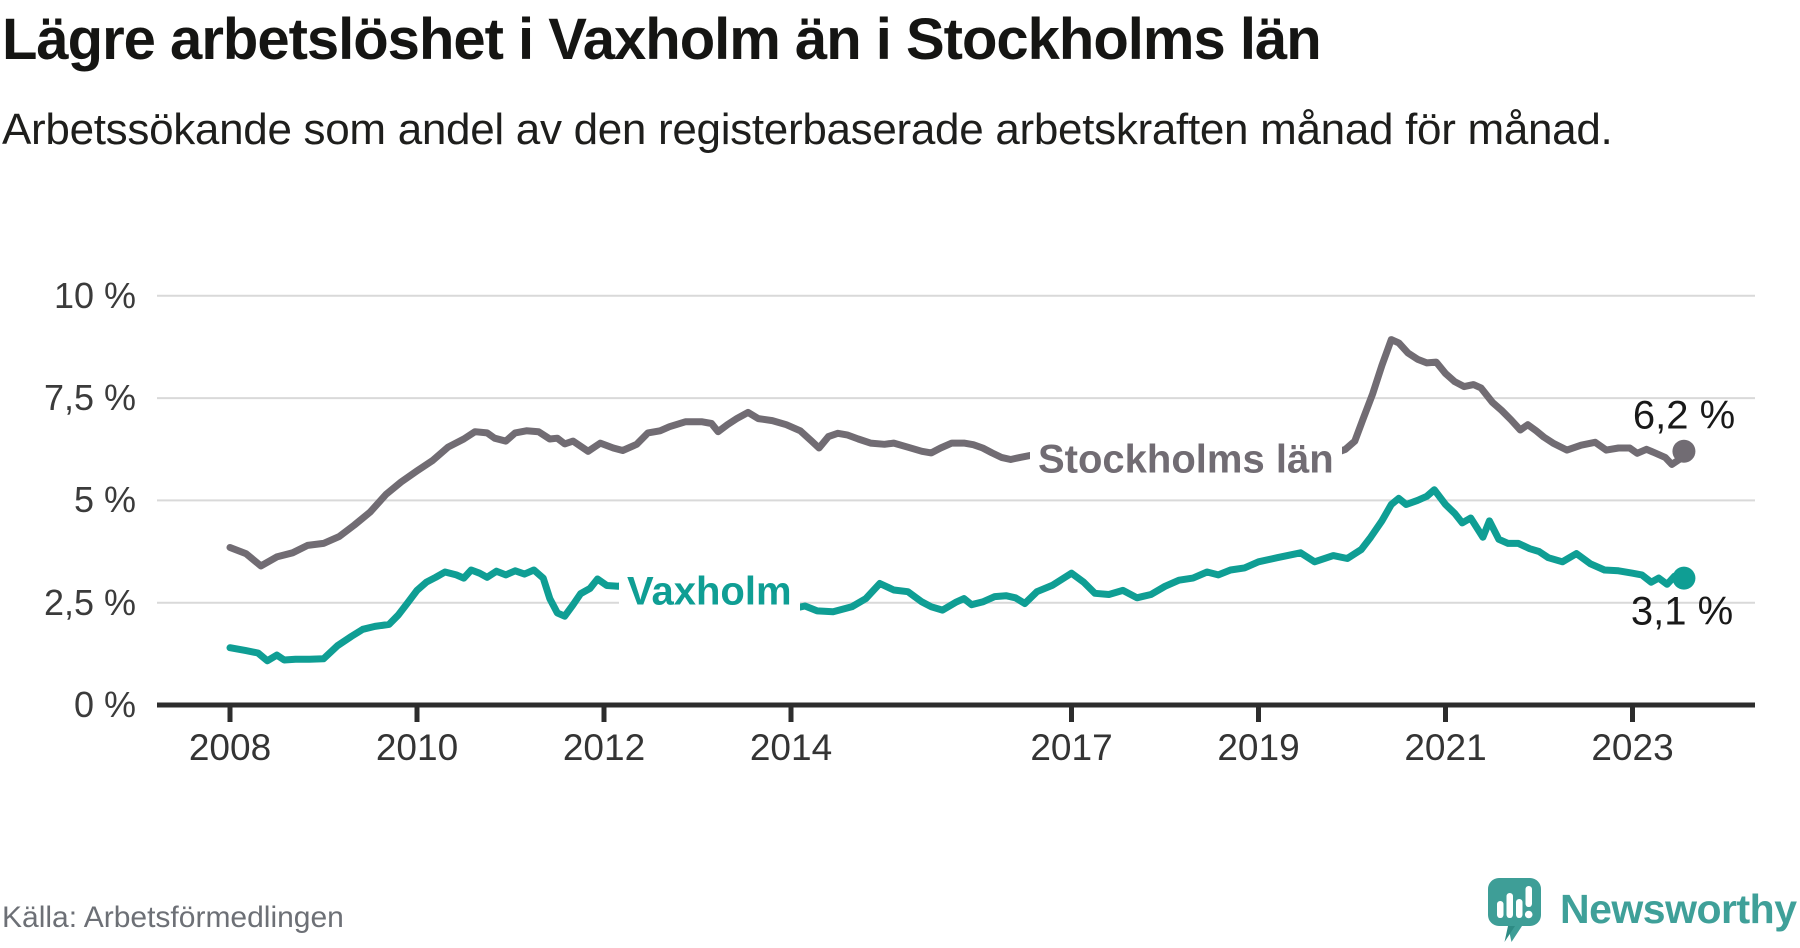 Image resolution: width=1800 pixels, height=948 pixels. What do you see at coordinates (1684, 415) in the screenshot?
I see `end-value-label-stockholms-lan: 6,2 %` at bounding box center [1684, 415].